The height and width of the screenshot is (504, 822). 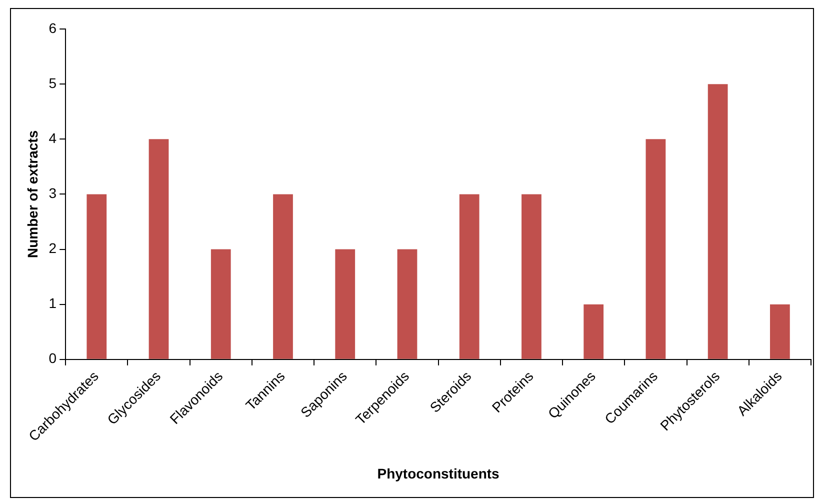 What do you see at coordinates (52, 138) in the screenshot?
I see `y-tick-label: 4` at bounding box center [52, 138].